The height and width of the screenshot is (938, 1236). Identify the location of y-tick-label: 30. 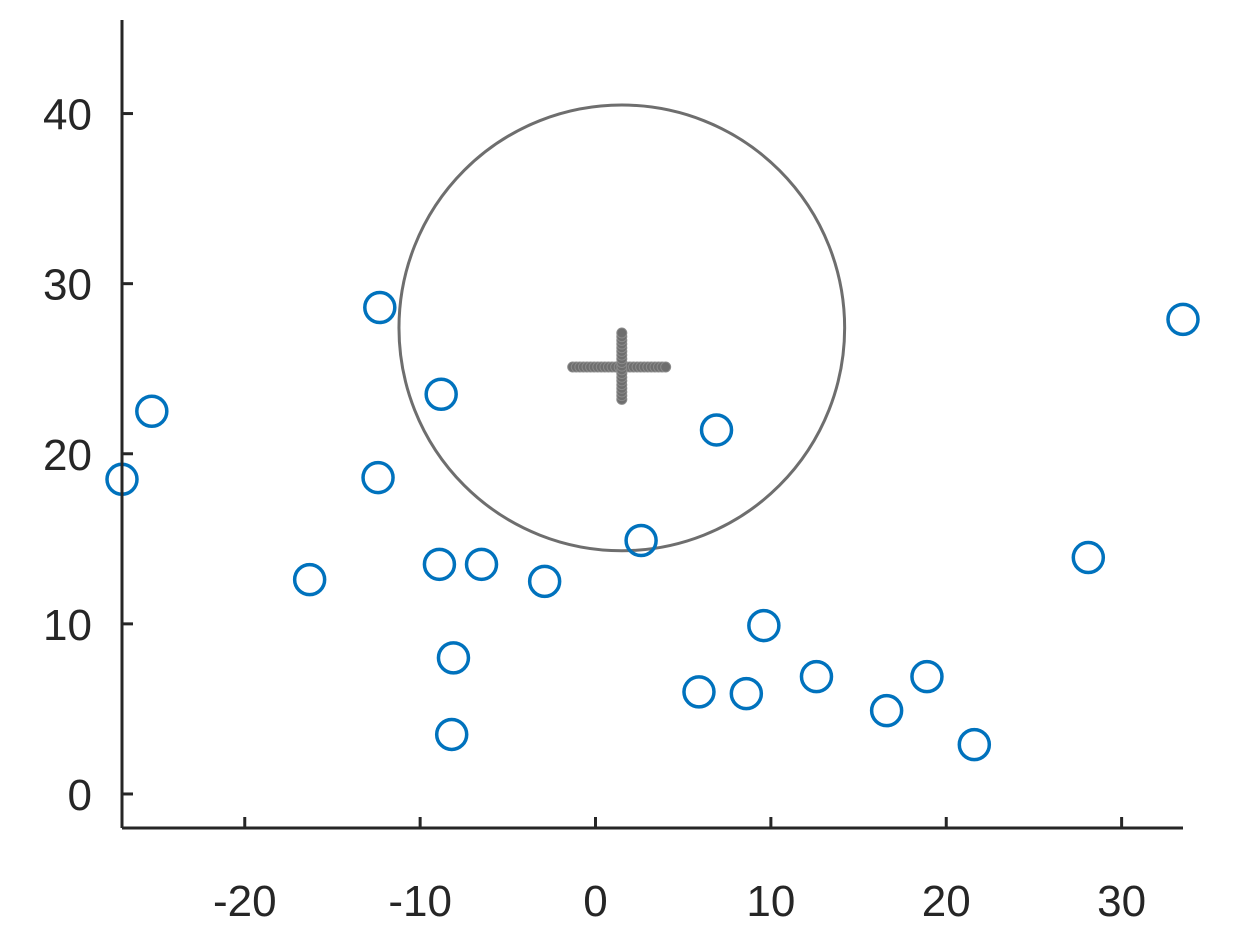
(67, 285).